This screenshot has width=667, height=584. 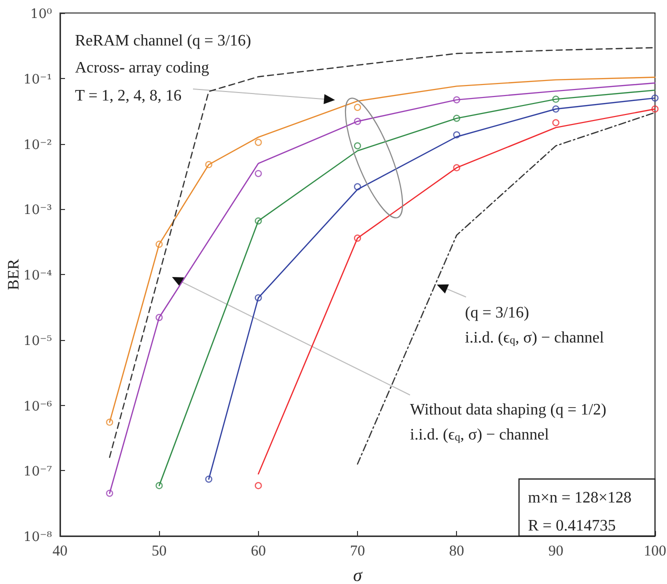 I want to click on y-axis-title: BER, so click(x=14, y=274).